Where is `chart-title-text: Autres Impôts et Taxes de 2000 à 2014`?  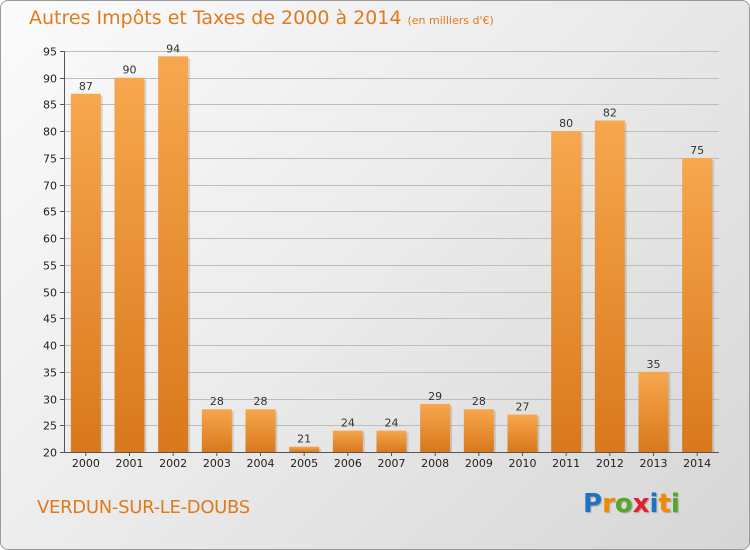 chart-title-text: Autres Impôts et Taxes de 2000 à 2014 is located at coordinates (215, 18).